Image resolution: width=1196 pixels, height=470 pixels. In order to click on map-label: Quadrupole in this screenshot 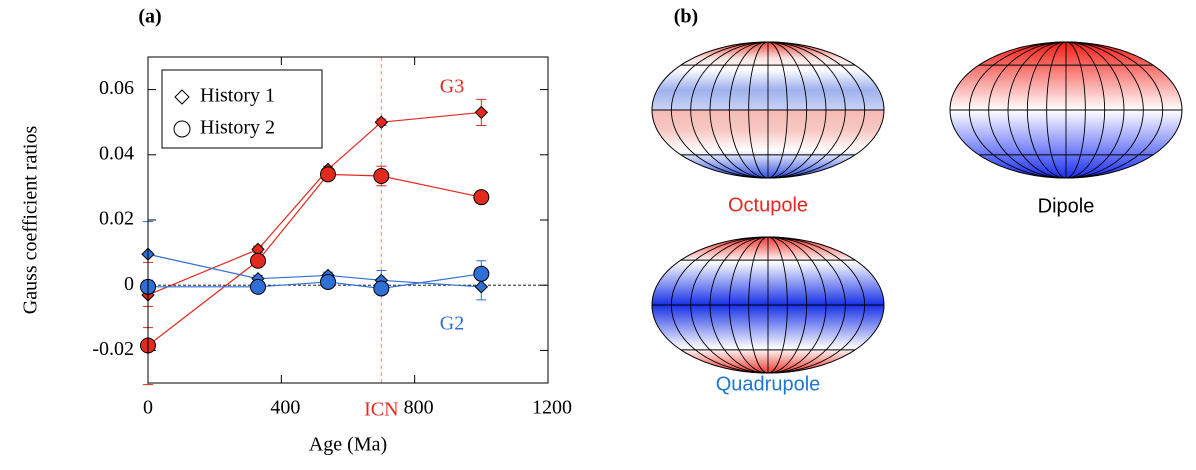, I will do `click(768, 384)`.